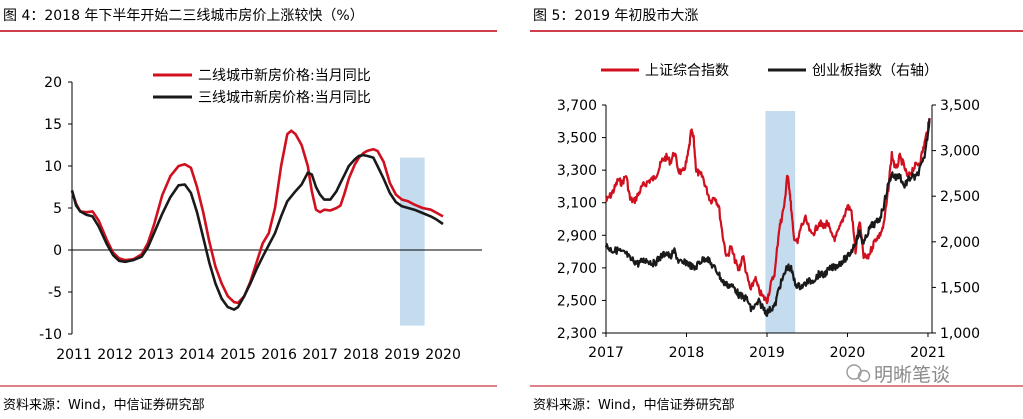 The image size is (1023, 419). Describe the element at coordinates (53, 125) in the screenshot. I see `chart1-y-tick-label: 15` at that location.